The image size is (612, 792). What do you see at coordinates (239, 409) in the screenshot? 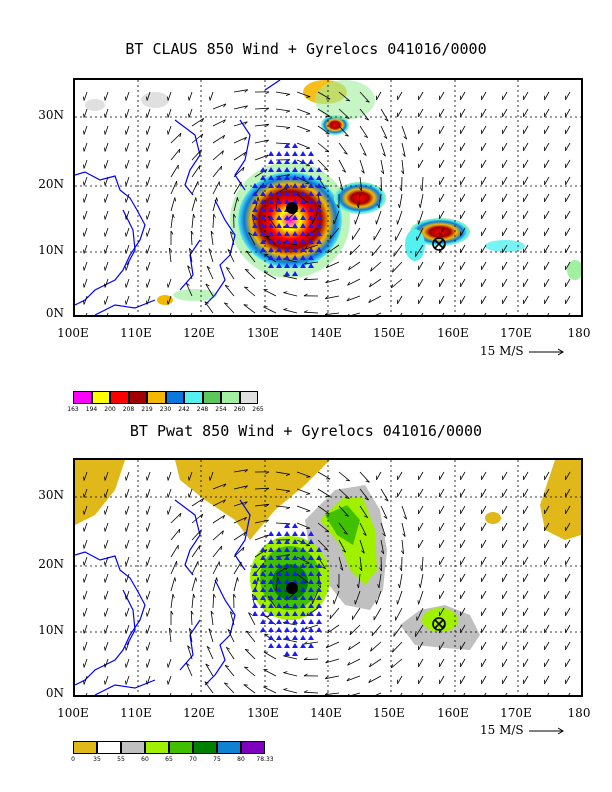
I see `colorbar-label: 260` at bounding box center [239, 409].